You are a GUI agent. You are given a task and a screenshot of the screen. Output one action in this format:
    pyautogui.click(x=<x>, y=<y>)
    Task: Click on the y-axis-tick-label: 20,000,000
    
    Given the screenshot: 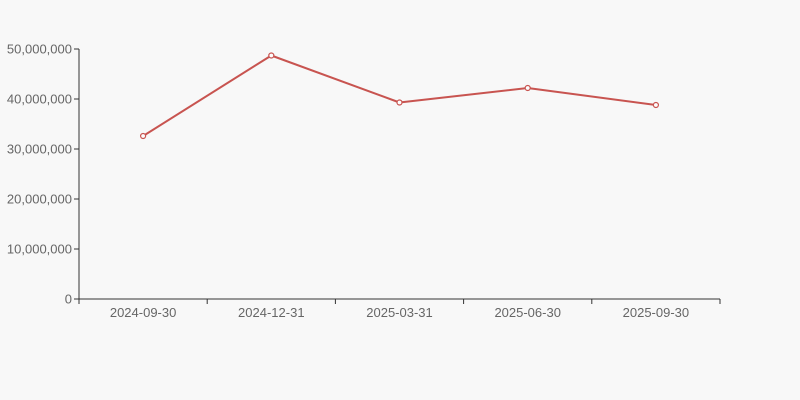 What is the action you would take?
    pyautogui.click(x=39, y=199)
    